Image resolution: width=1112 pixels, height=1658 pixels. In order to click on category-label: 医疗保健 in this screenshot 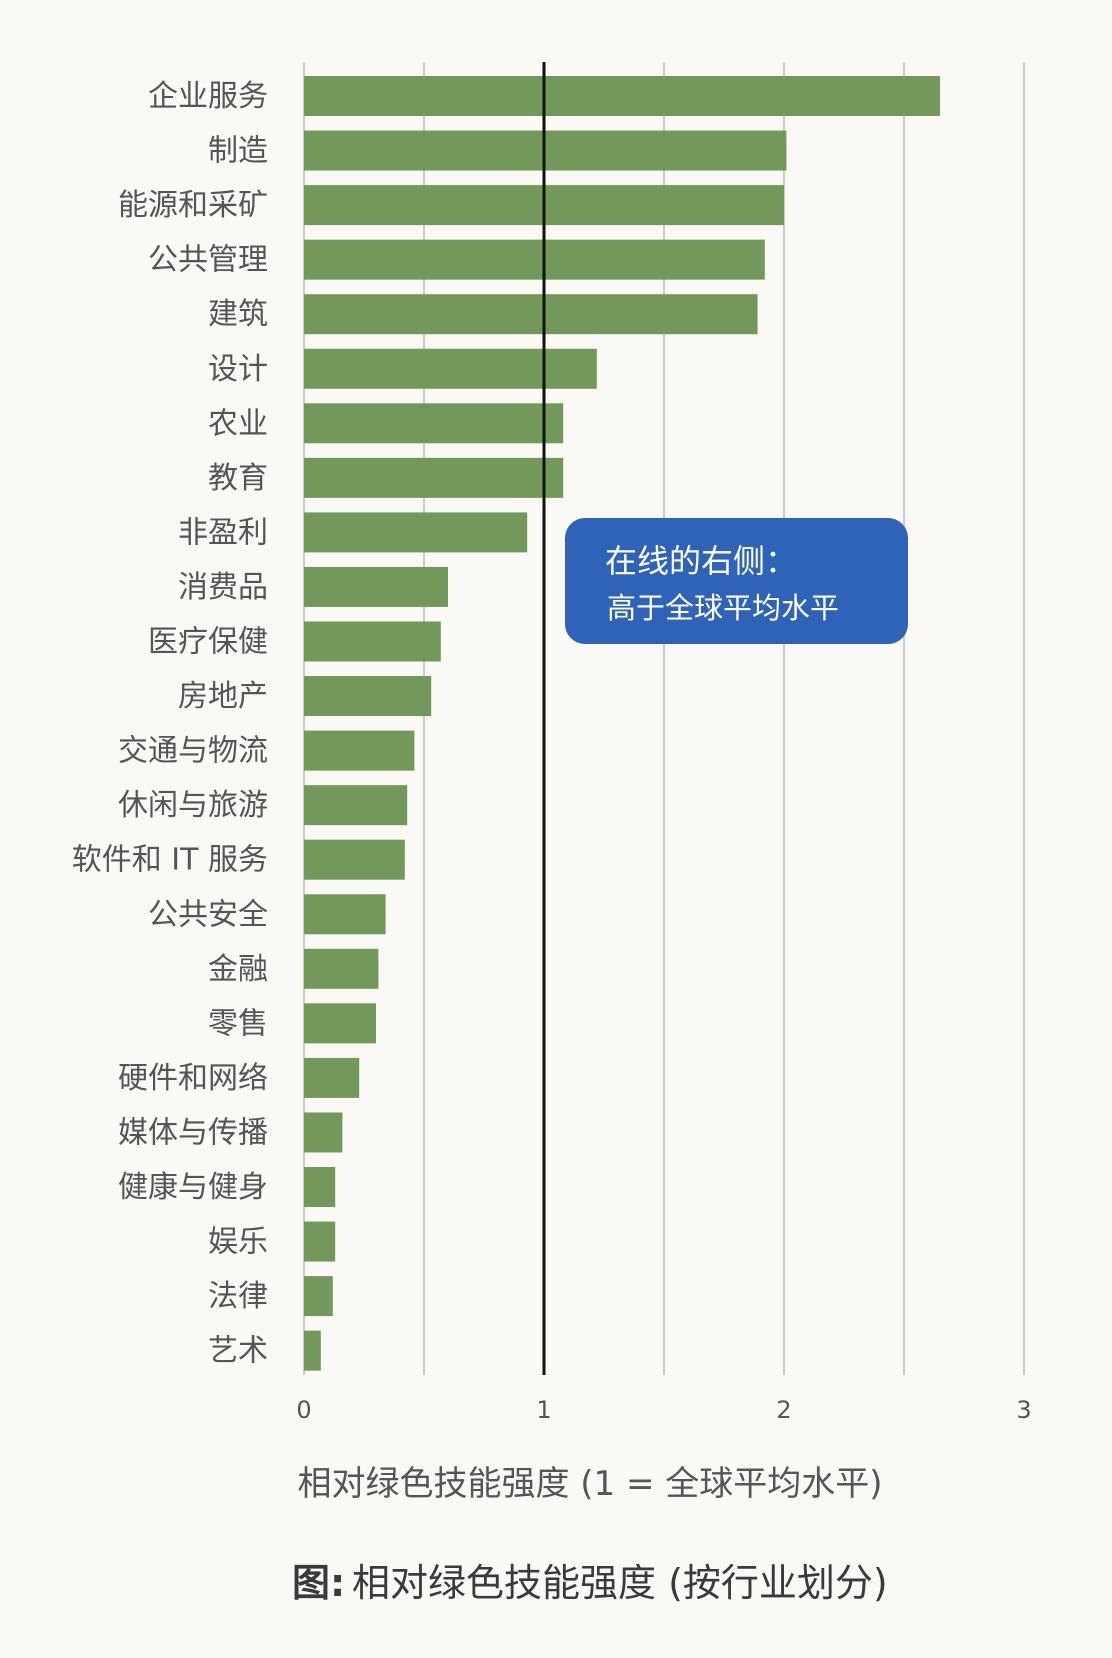, I will do `click(208, 642)`.